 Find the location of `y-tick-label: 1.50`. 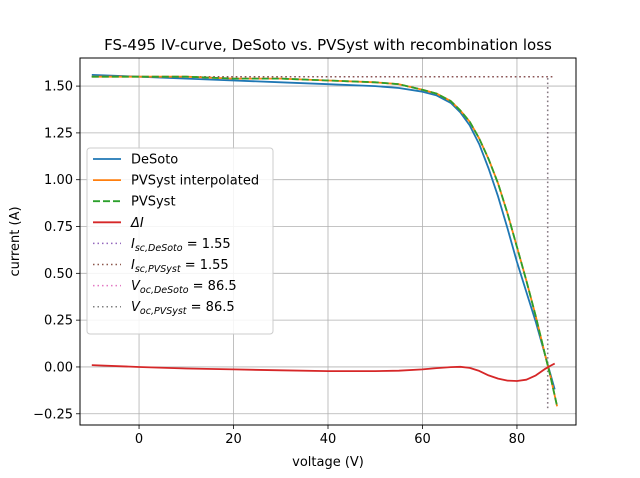

y-tick-label: 1.50 is located at coordinates (58, 87).